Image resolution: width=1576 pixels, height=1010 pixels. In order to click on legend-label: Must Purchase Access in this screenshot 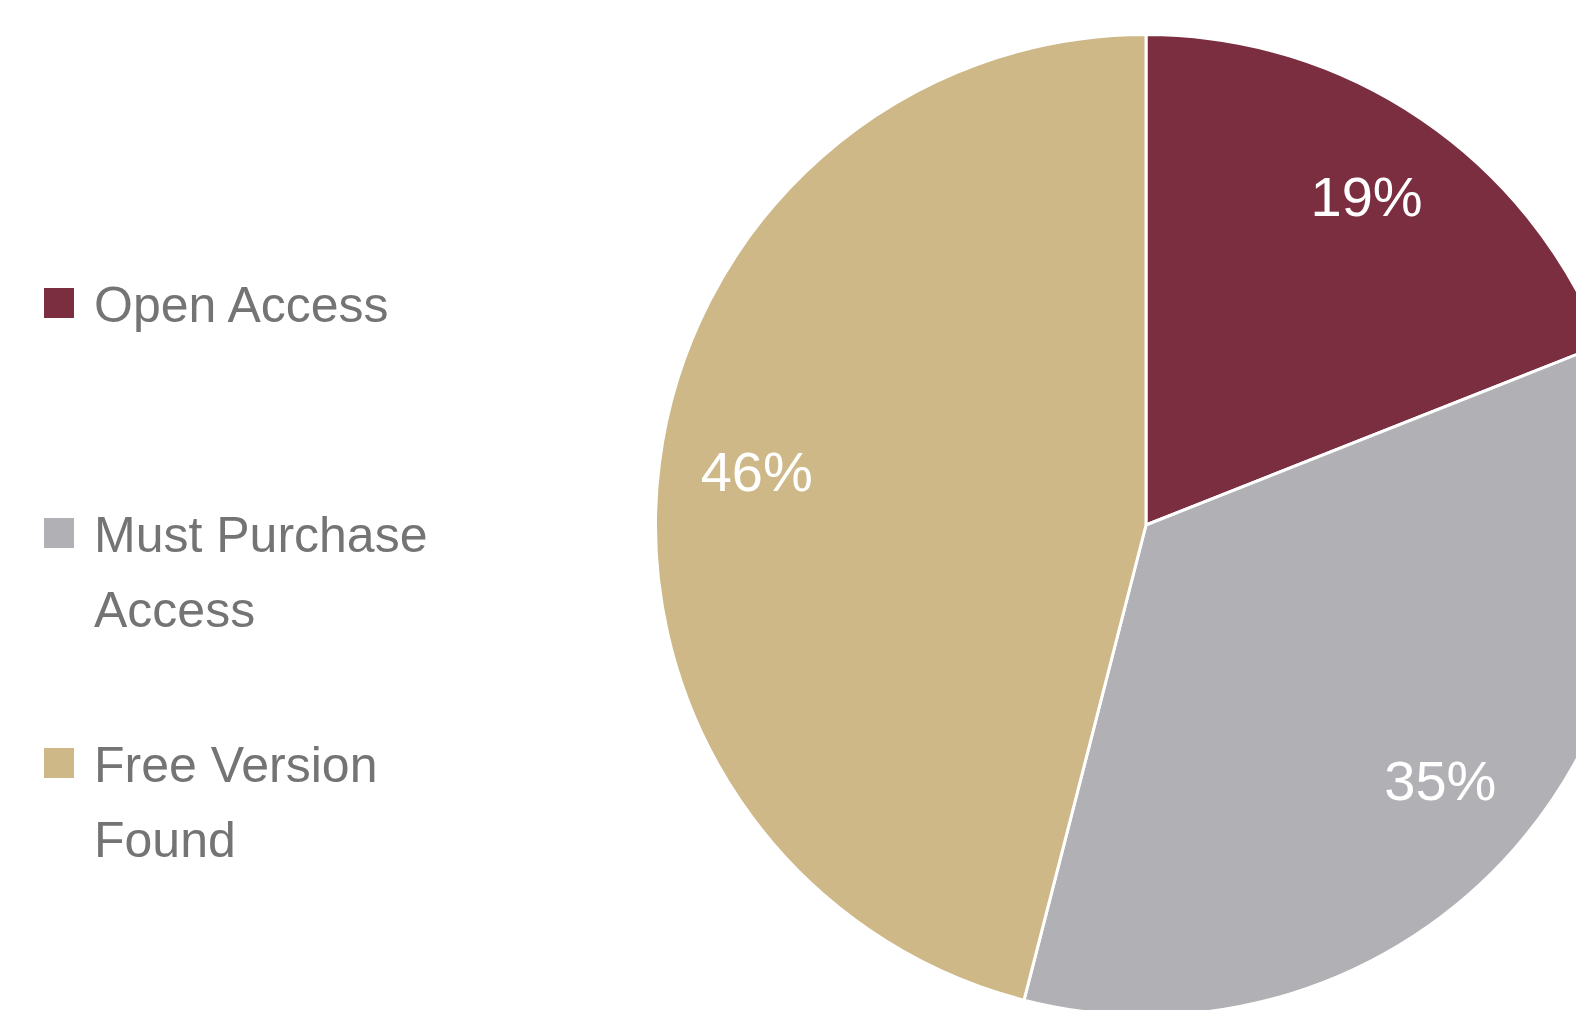, I will do `click(261, 573)`.